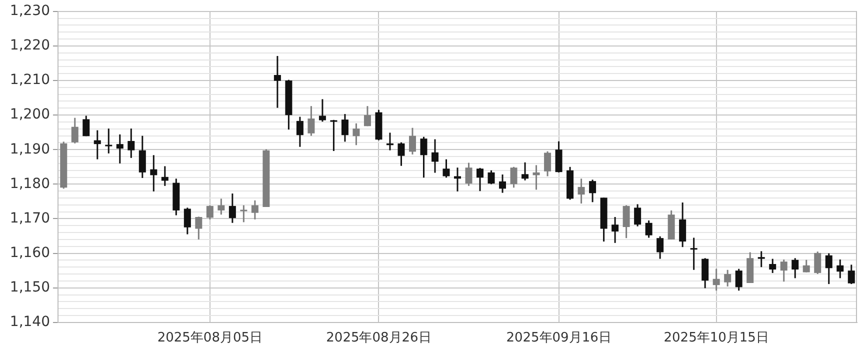  Describe the element at coordinates (30, 11) in the screenshot. I see `y-tick-label: 1,230` at that location.